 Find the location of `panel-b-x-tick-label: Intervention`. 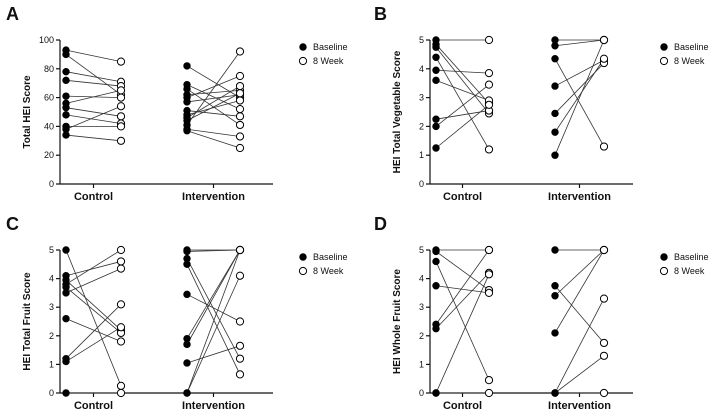

panel-b-x-tick-label: Intervention is located at coordinates (579, 197).